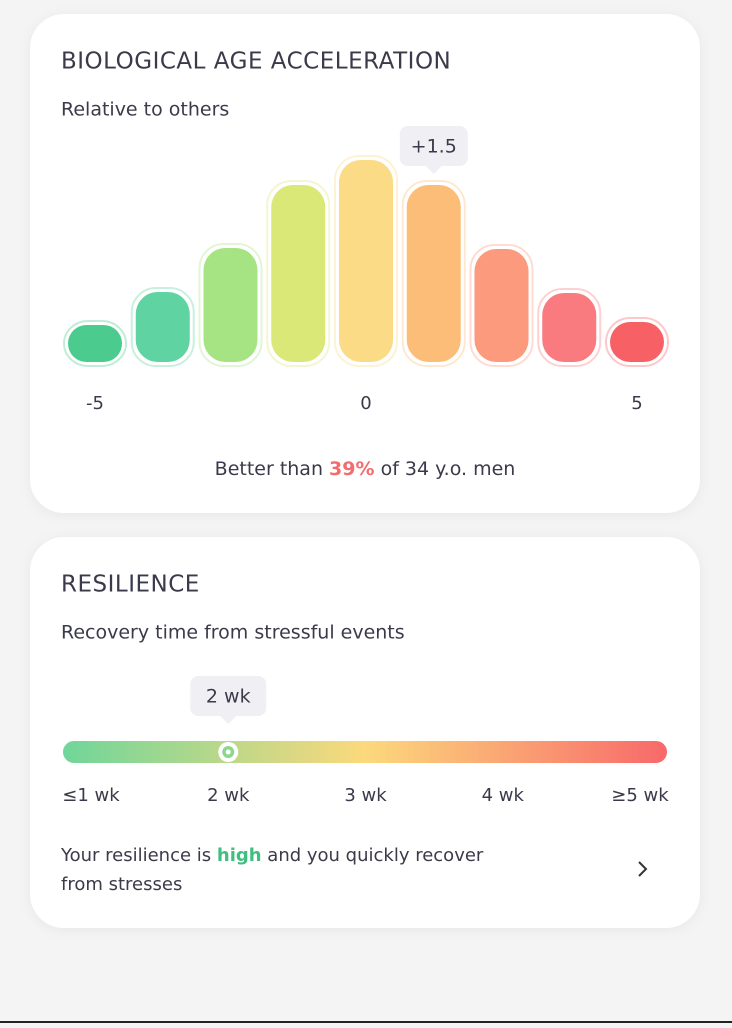 The width and height of the screenshot is (732, 1028). I want to click on annotation-pointer, so click(433, 170).